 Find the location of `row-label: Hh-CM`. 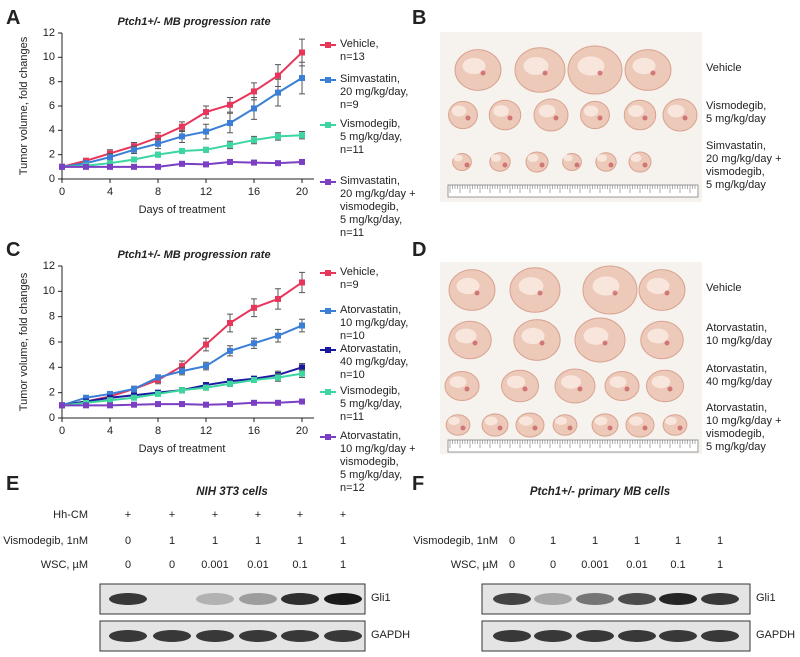

row-label: Hh-CM is located at coordinates (70, 515).